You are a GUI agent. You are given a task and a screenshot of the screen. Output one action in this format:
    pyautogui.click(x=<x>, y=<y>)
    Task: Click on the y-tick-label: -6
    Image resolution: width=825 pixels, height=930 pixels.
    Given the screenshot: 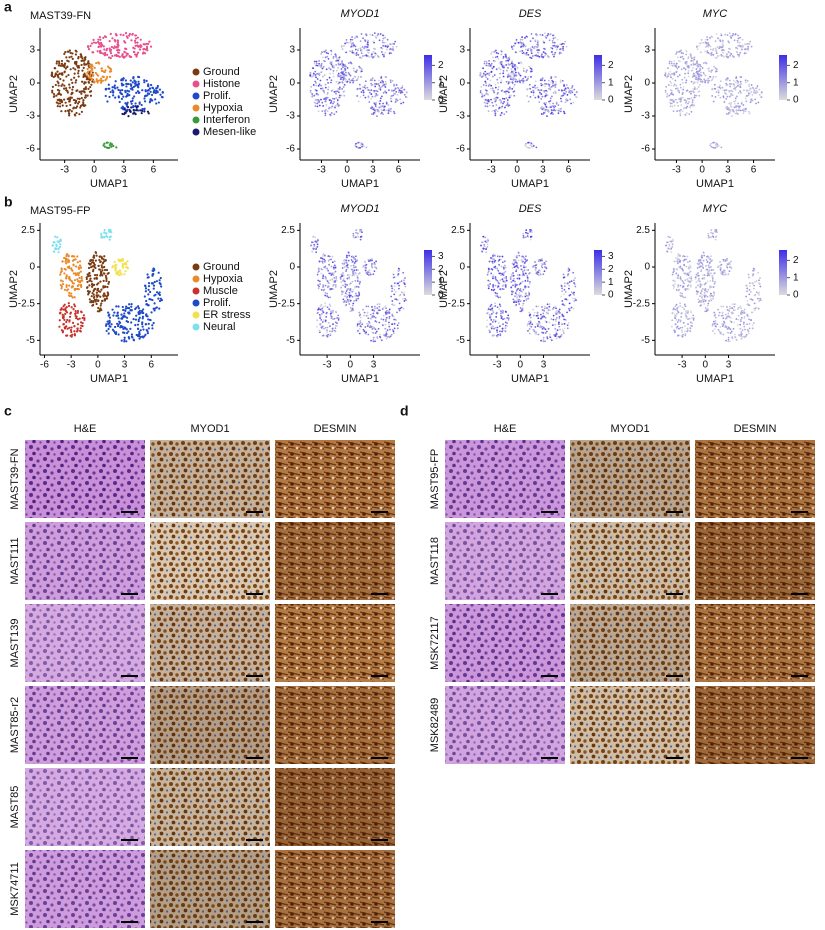 What is the action you would take?
    pyautogui.click(x=645, y=149)
    